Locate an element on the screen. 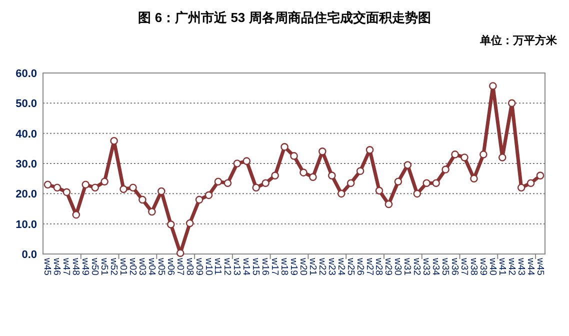 This screenshot has width=569, height=336. x-tick-label: w07 is located at coordinates (180, 266).